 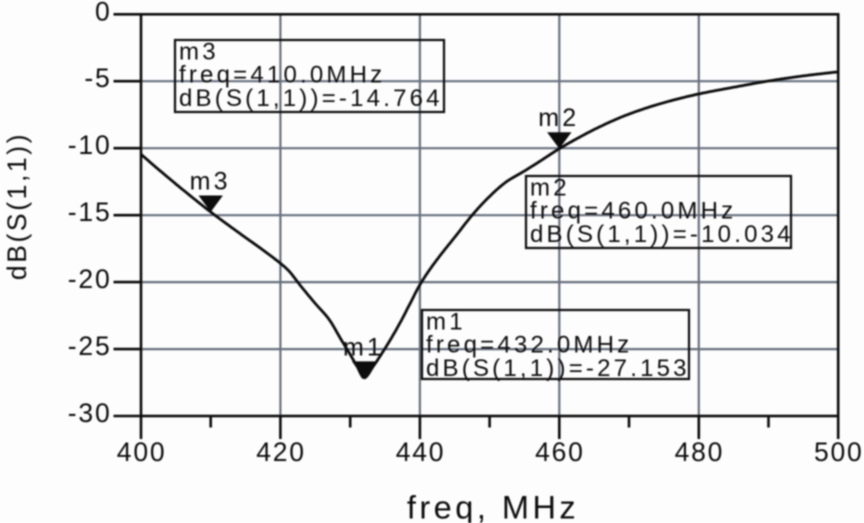 I want to click on svg-text: dB(S(1,1))=-10.034, so click(x=662, y=234).